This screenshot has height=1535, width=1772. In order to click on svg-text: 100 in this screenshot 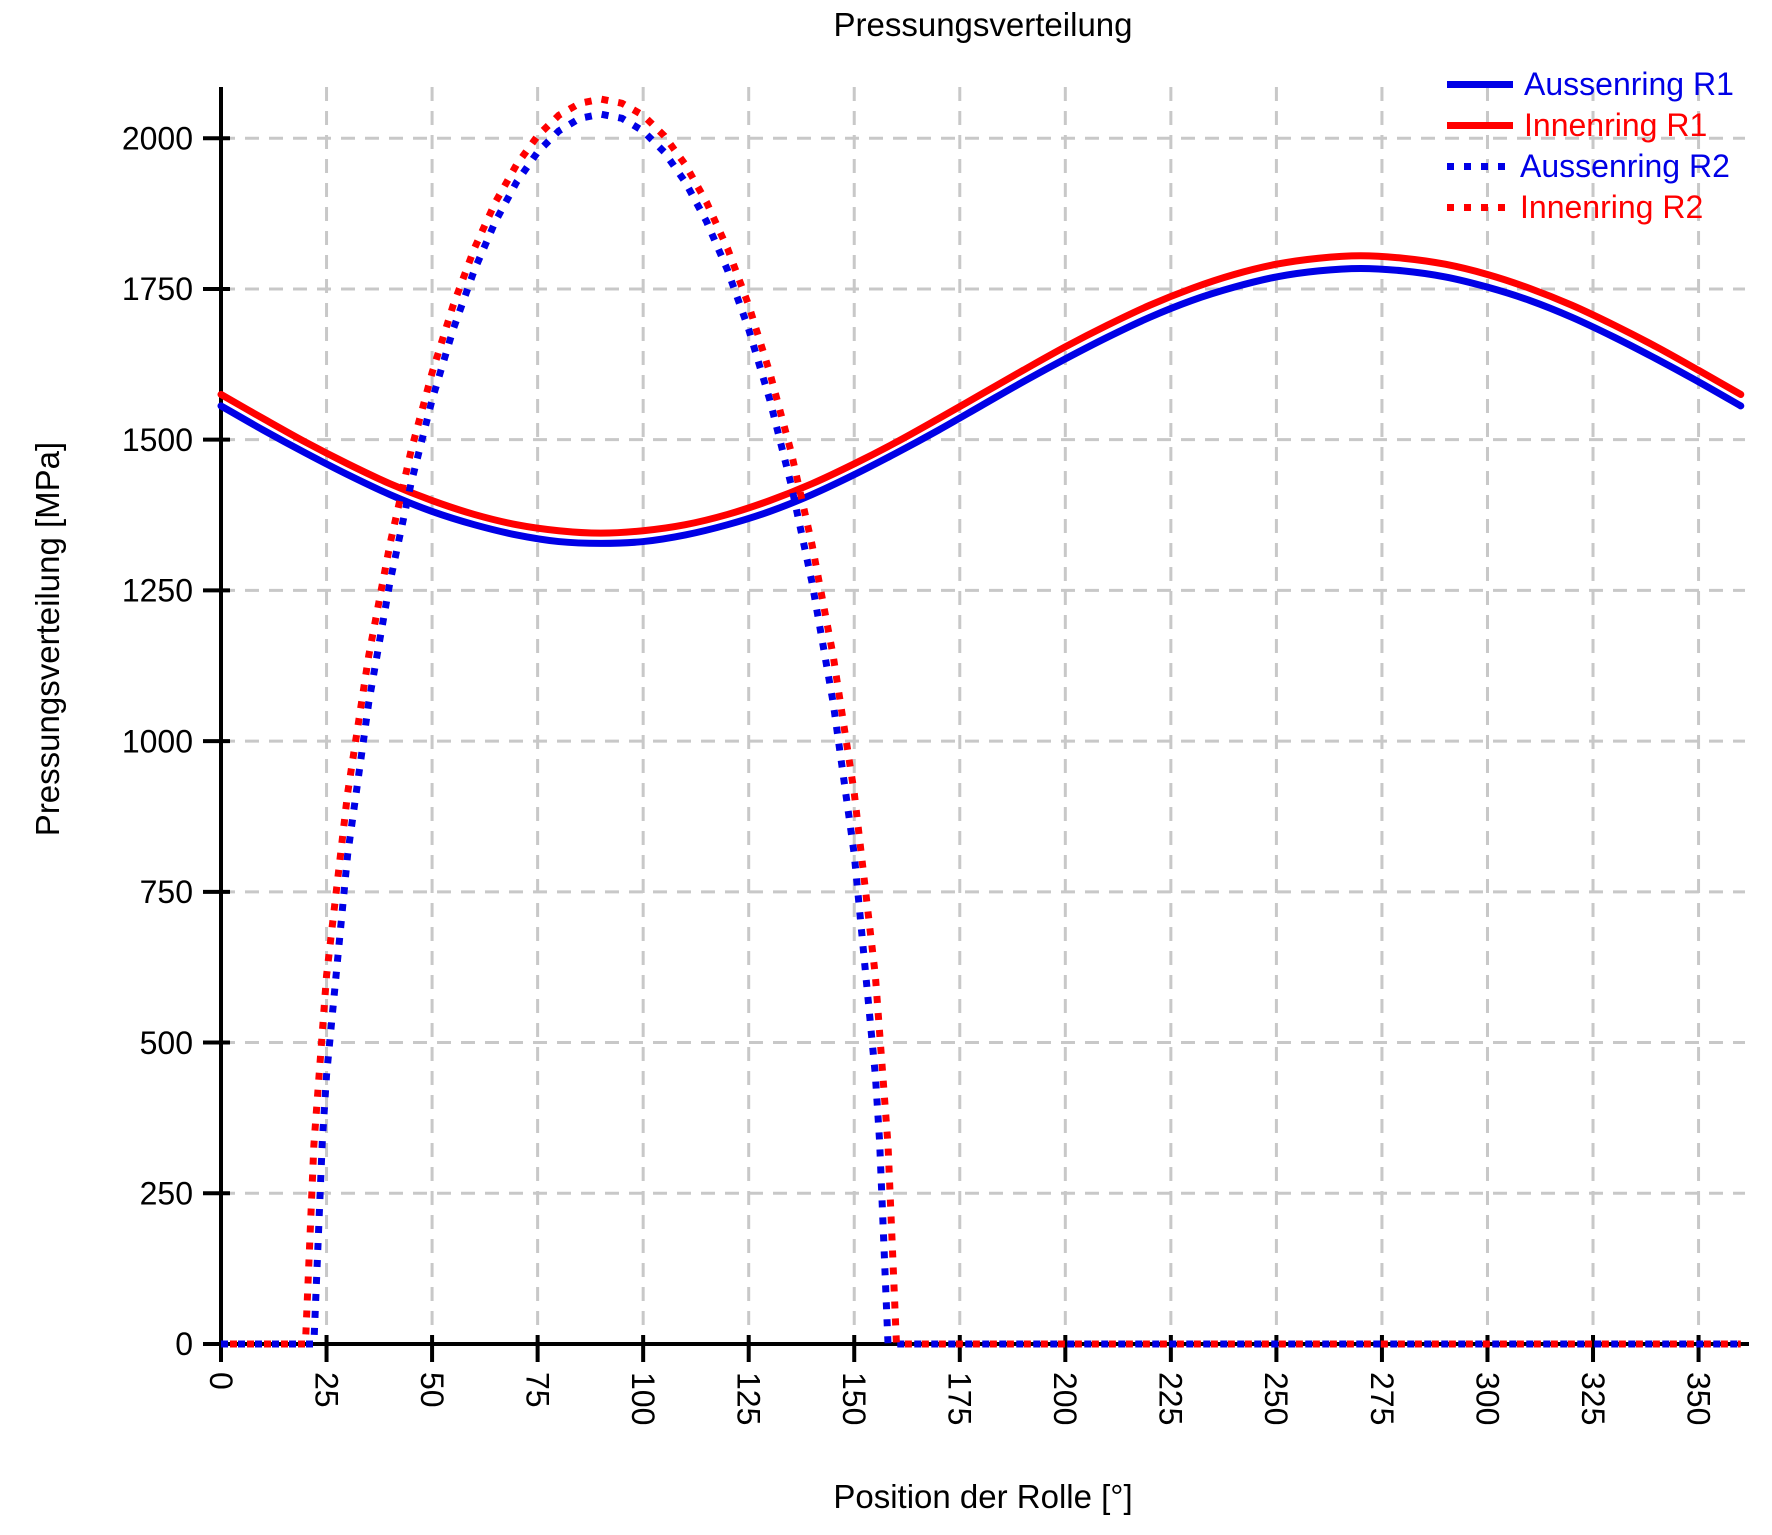, I will do `click(643, 1398)`.